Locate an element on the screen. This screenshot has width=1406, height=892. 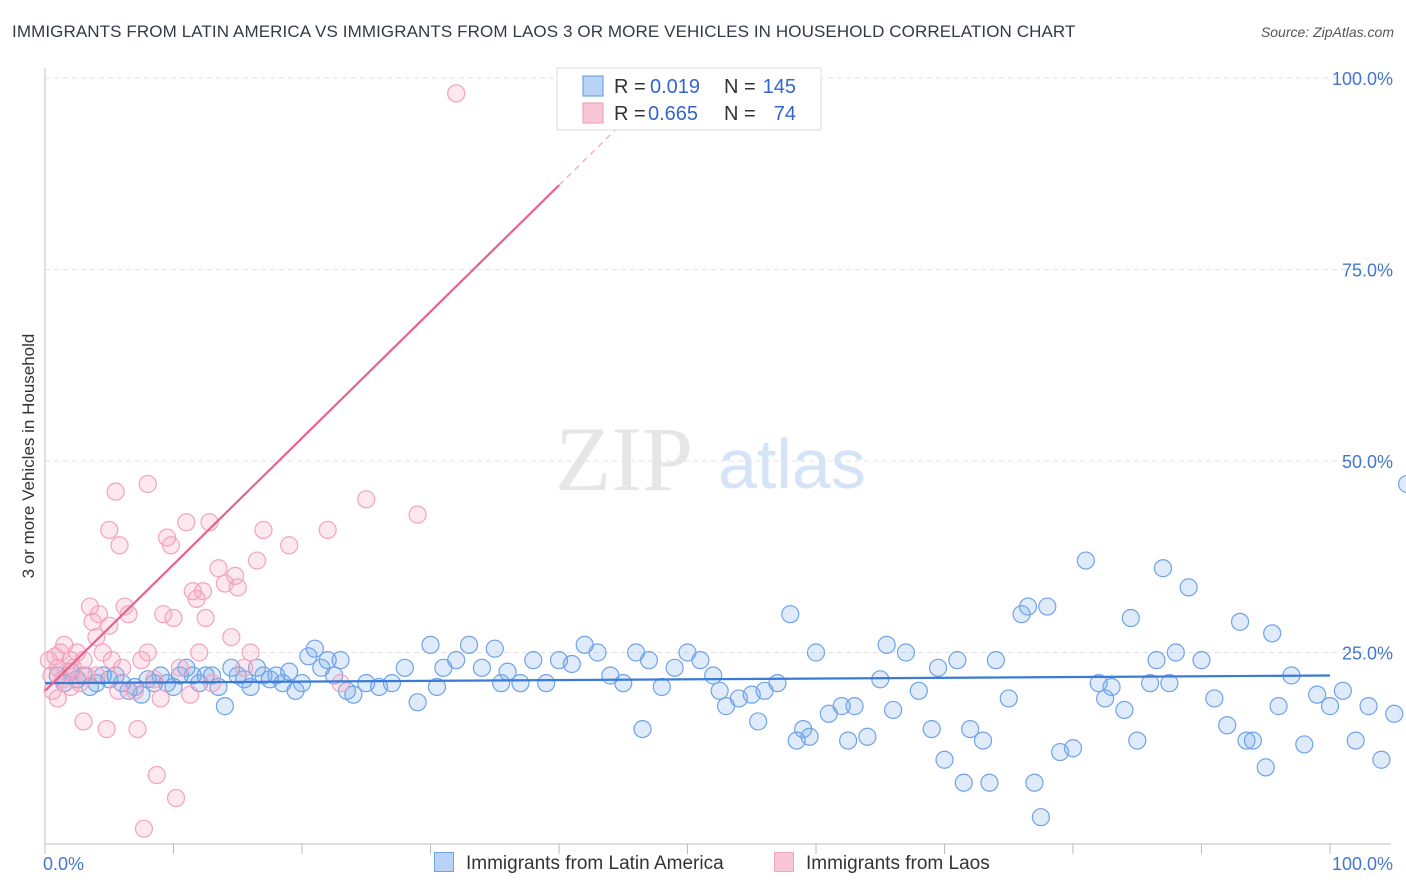
legend-r-value-1: 0.019 is located at coordinates (675, 87).